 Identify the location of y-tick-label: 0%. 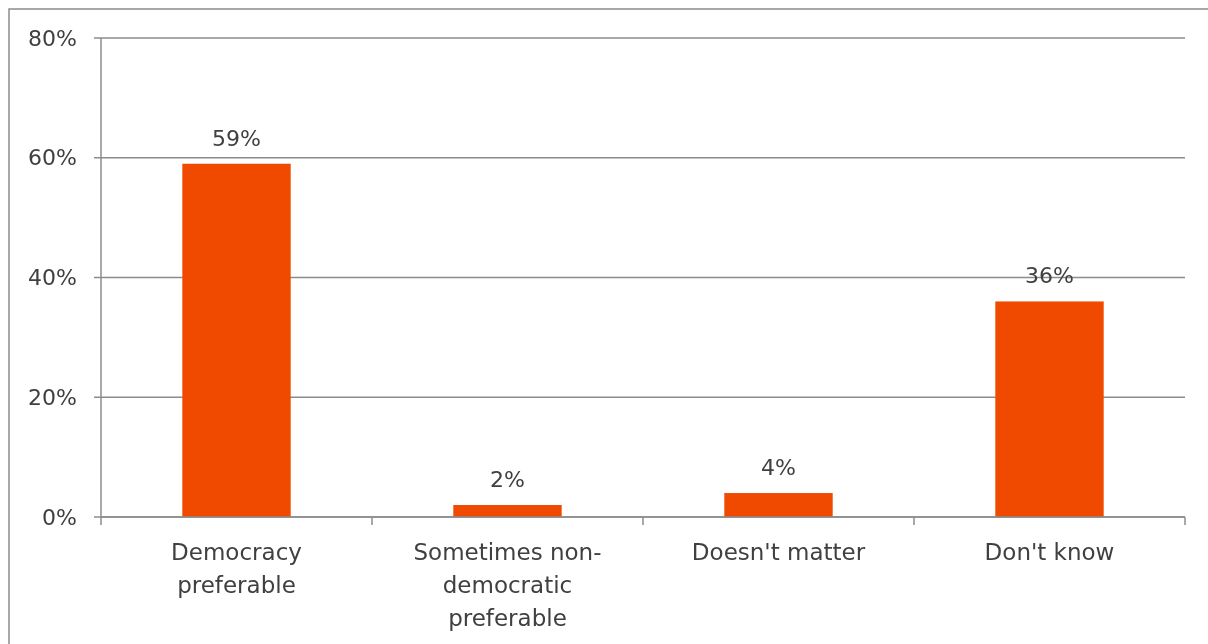
(59, 517).